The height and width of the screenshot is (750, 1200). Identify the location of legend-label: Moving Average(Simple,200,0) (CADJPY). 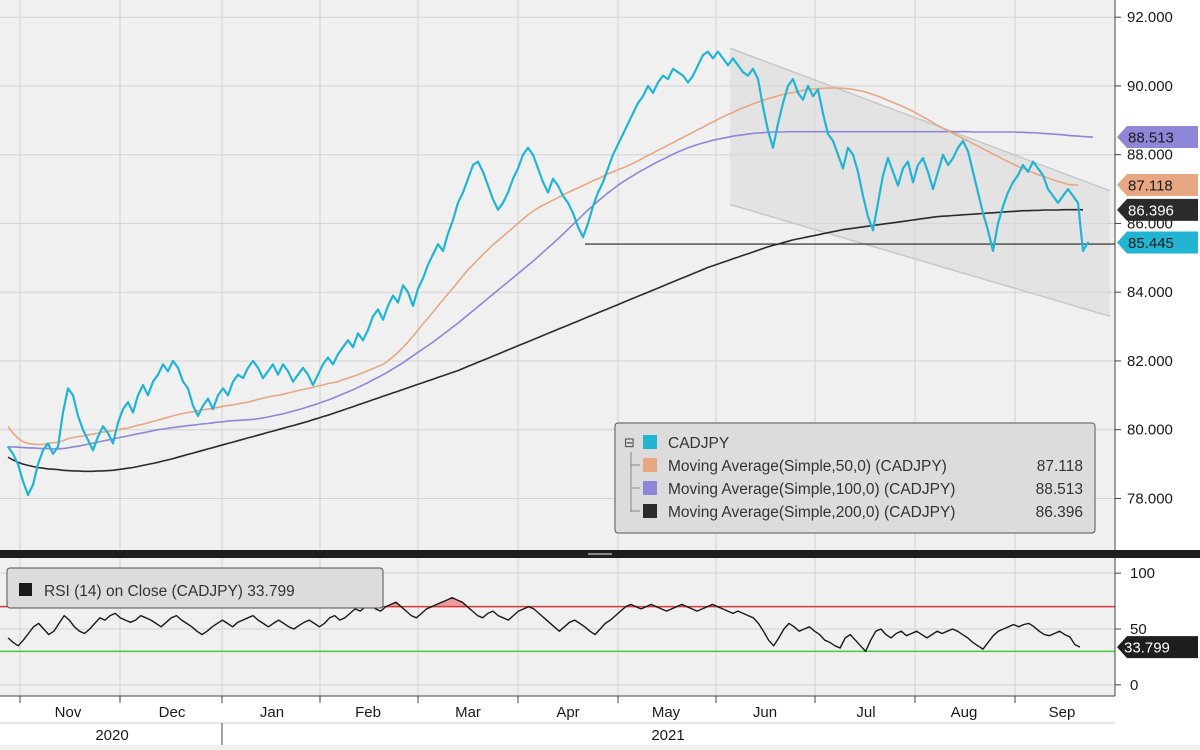
(811, 512).